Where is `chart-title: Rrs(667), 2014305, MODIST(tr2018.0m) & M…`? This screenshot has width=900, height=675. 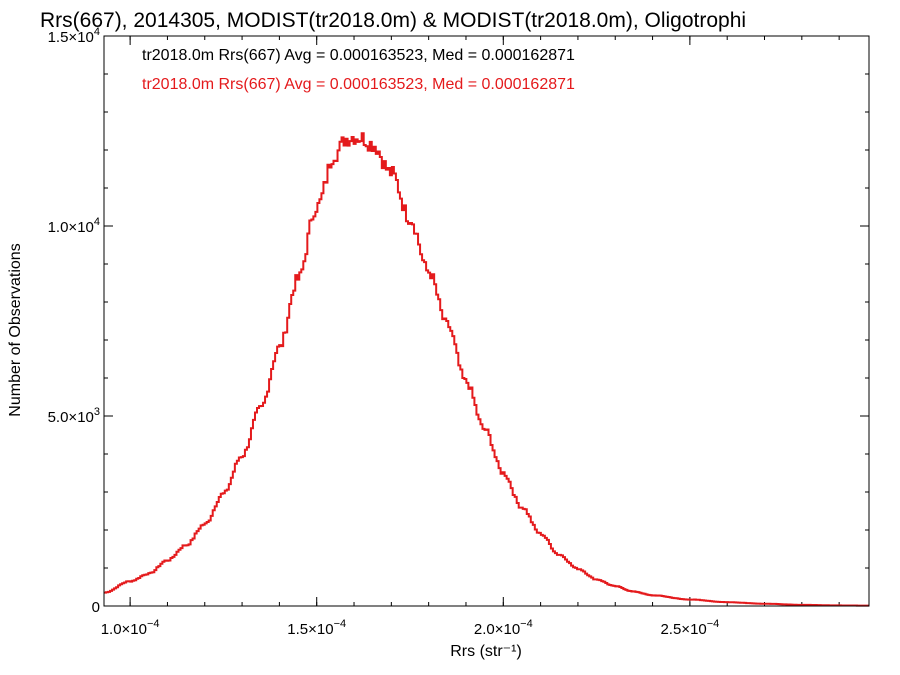
chart-title: Rrs(667), 2014305, MODIST(tr2018.0m) & M… is located at coordinates (393, 20).